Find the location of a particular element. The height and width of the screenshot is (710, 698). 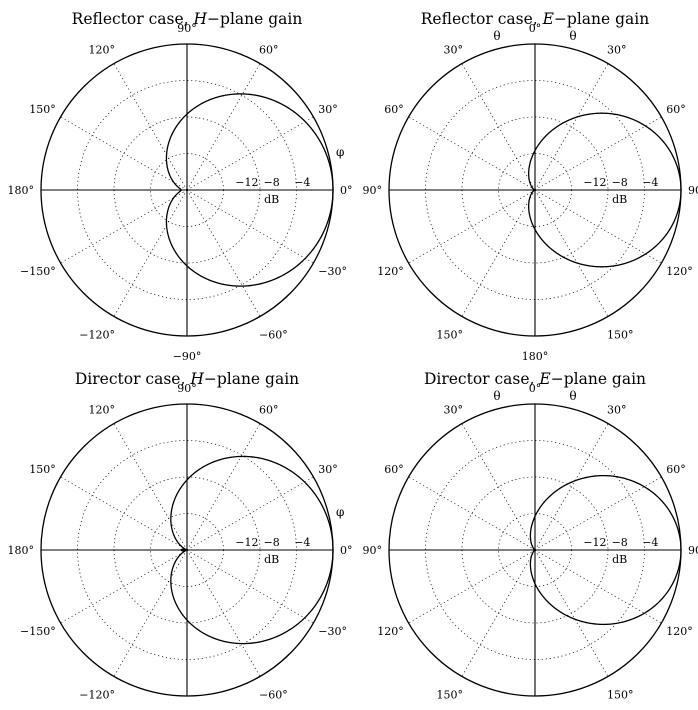

angle-label-150: 60° is located at coordinates (394, 109).